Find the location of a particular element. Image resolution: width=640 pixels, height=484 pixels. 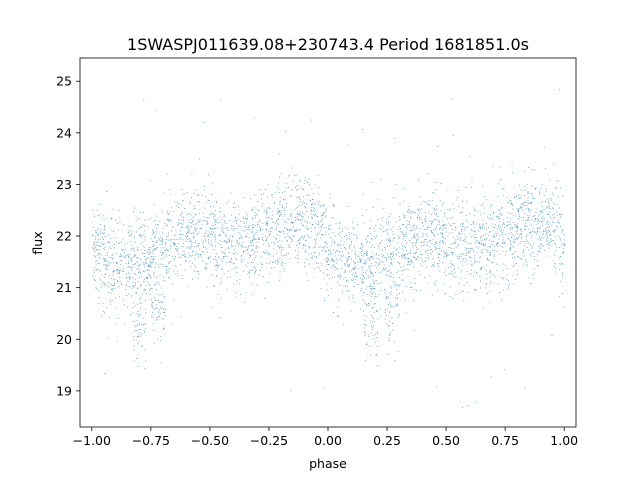

y-tick-label: 19 is located at coordinates (64, 390).